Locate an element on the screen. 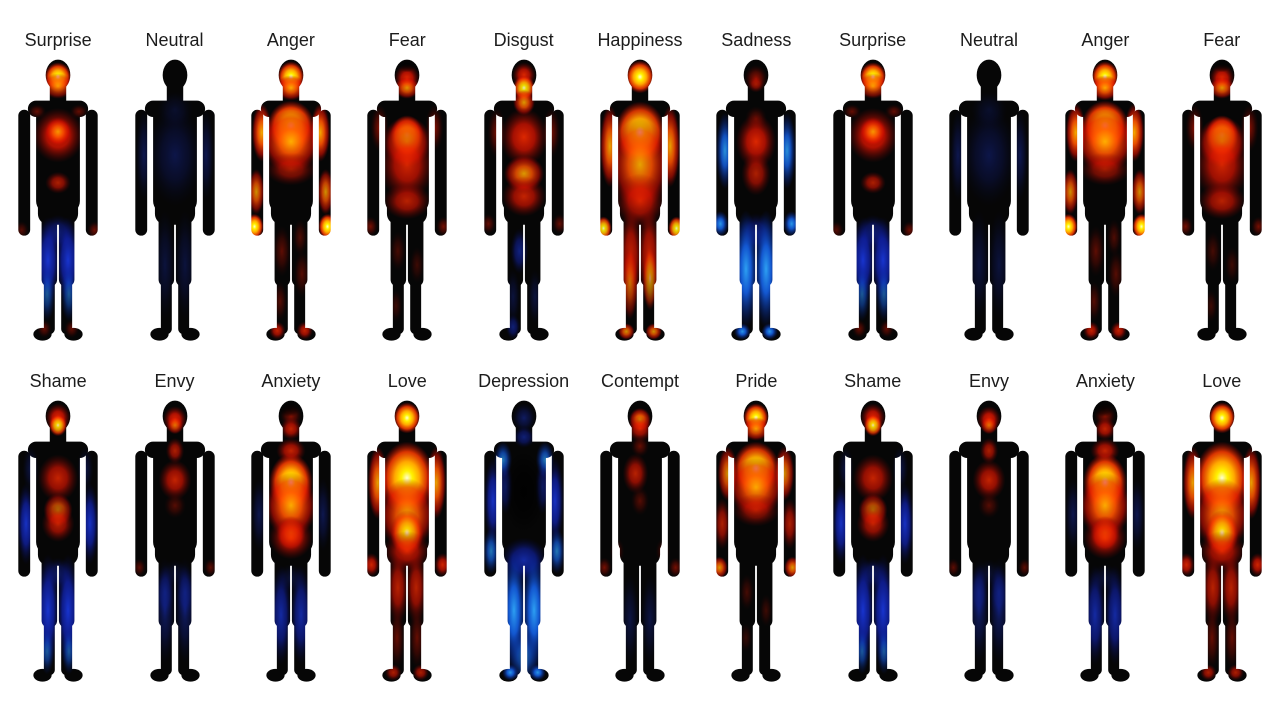 The height and width of the screenshot is (720, 1280). emotion-cell-depression: Depression is located at coordinates (523, 529).